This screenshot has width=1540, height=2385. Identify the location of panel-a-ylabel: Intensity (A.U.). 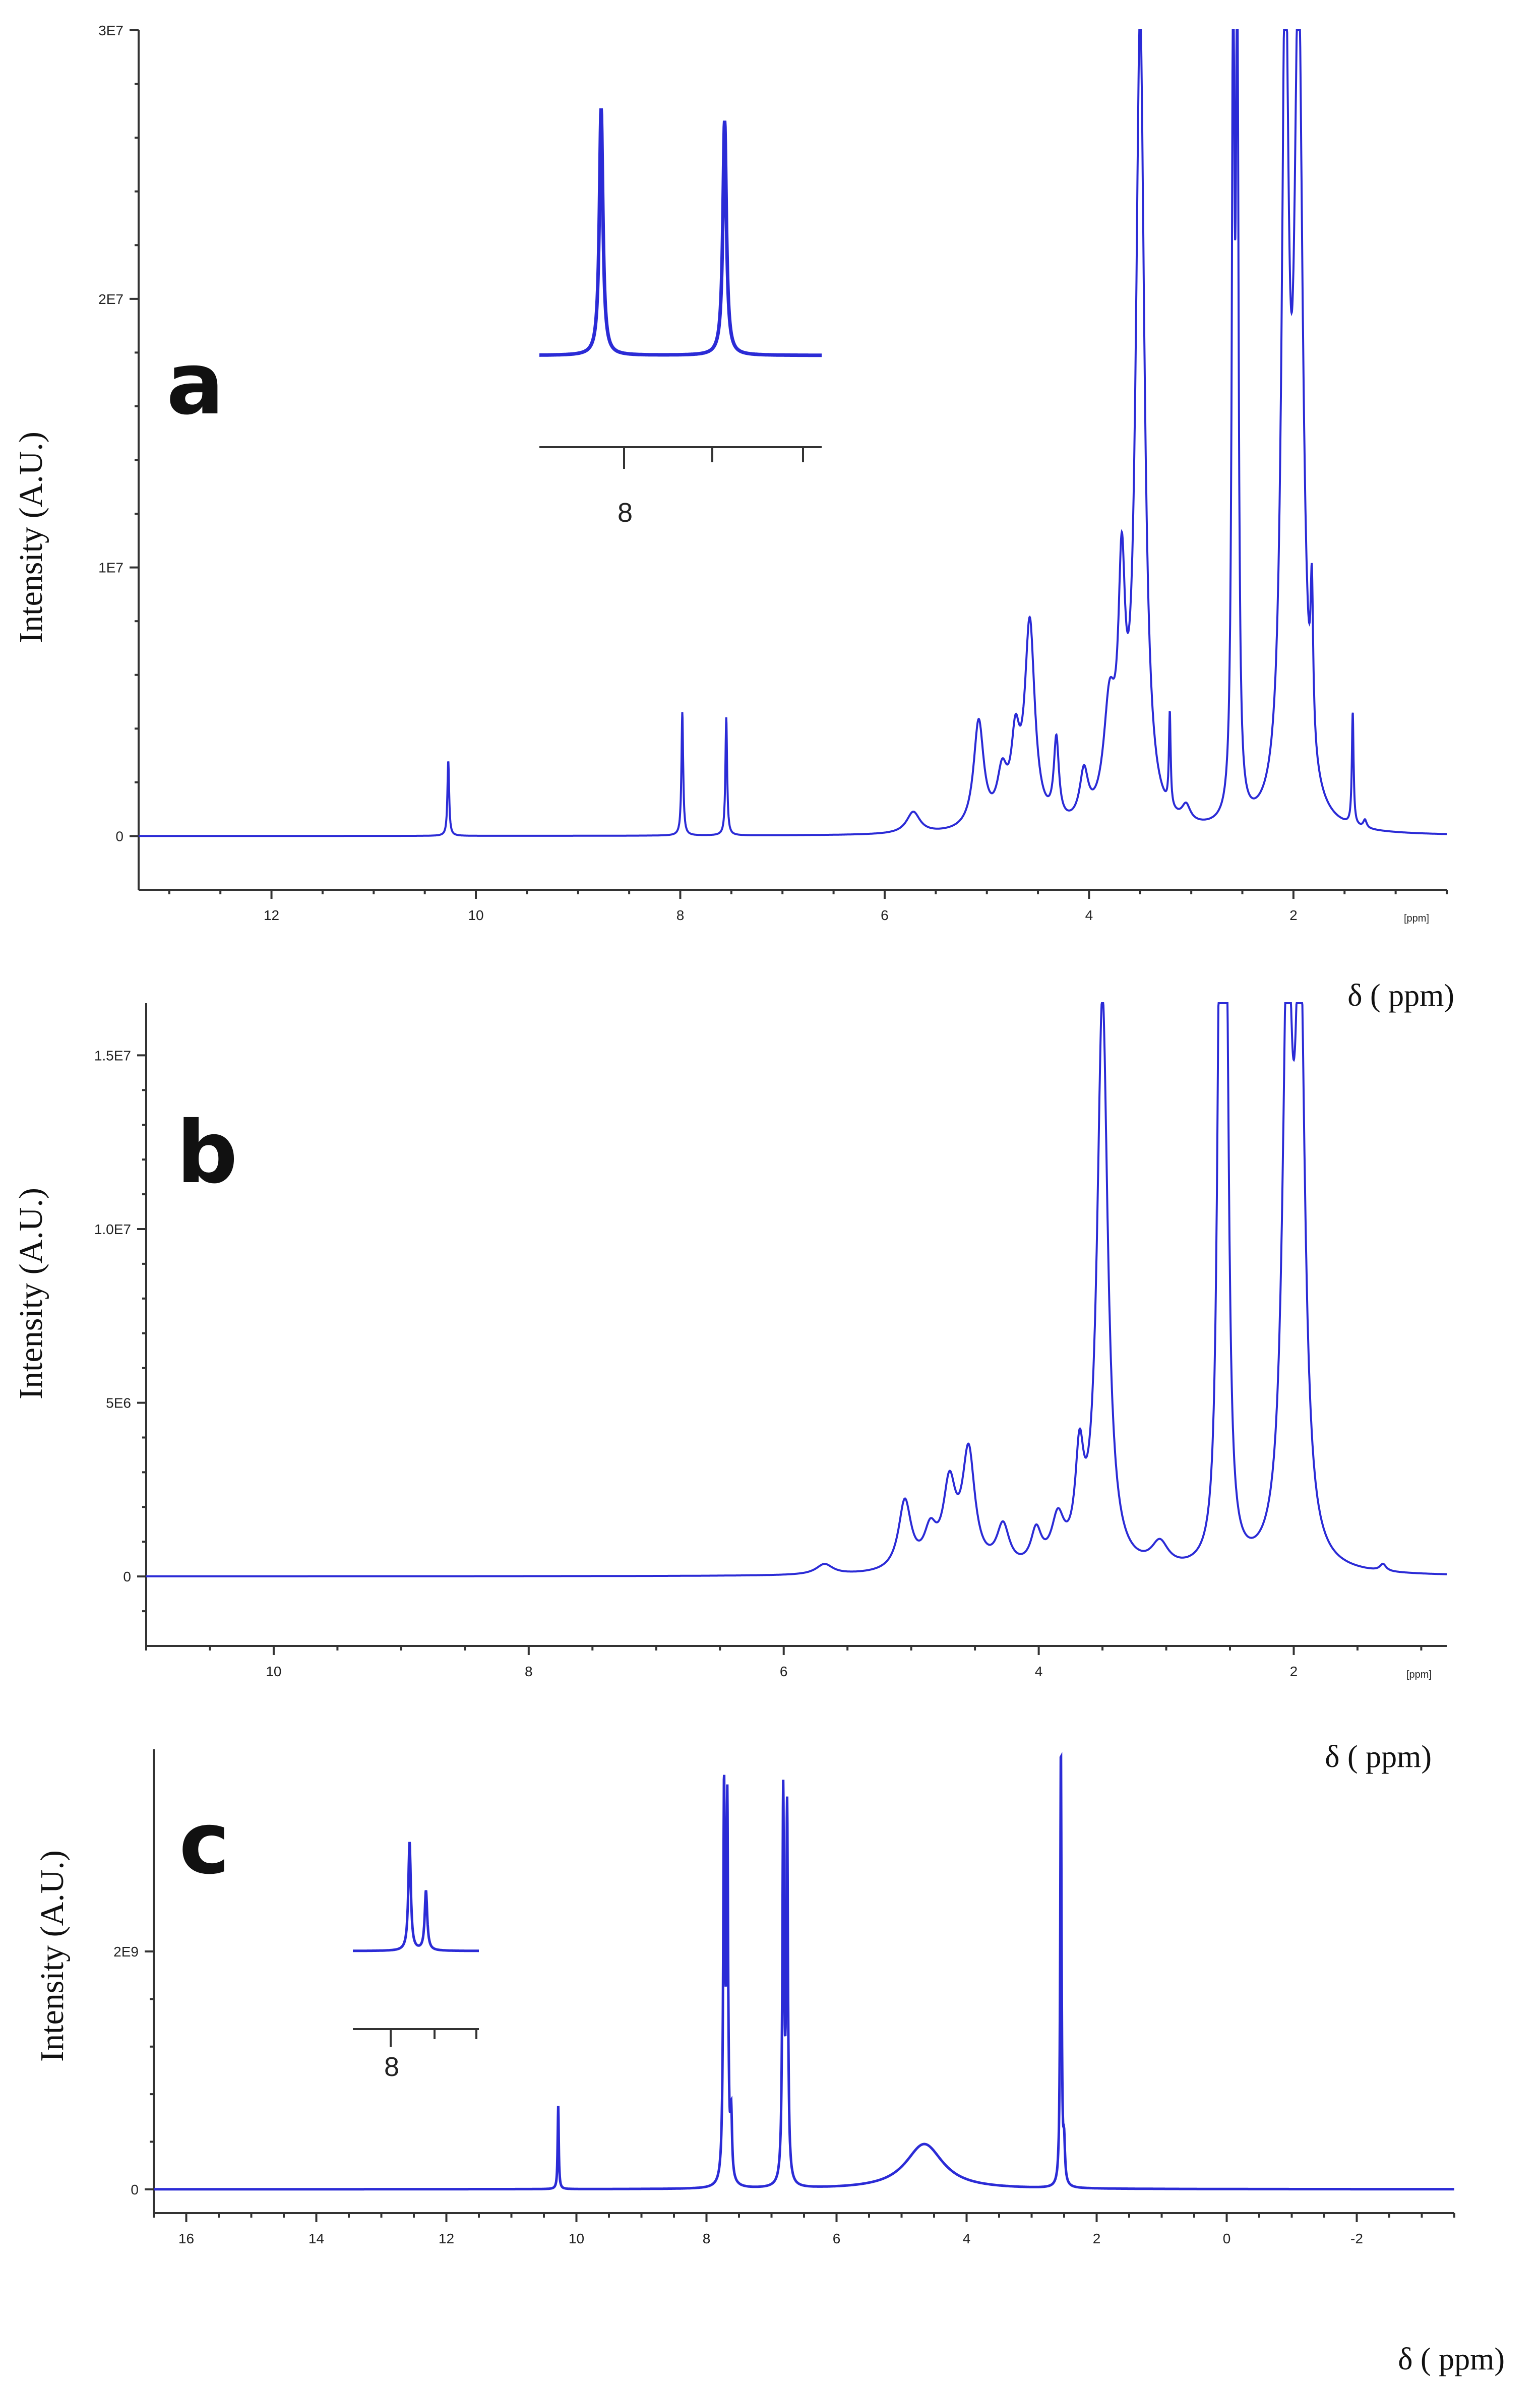
(31, 538).